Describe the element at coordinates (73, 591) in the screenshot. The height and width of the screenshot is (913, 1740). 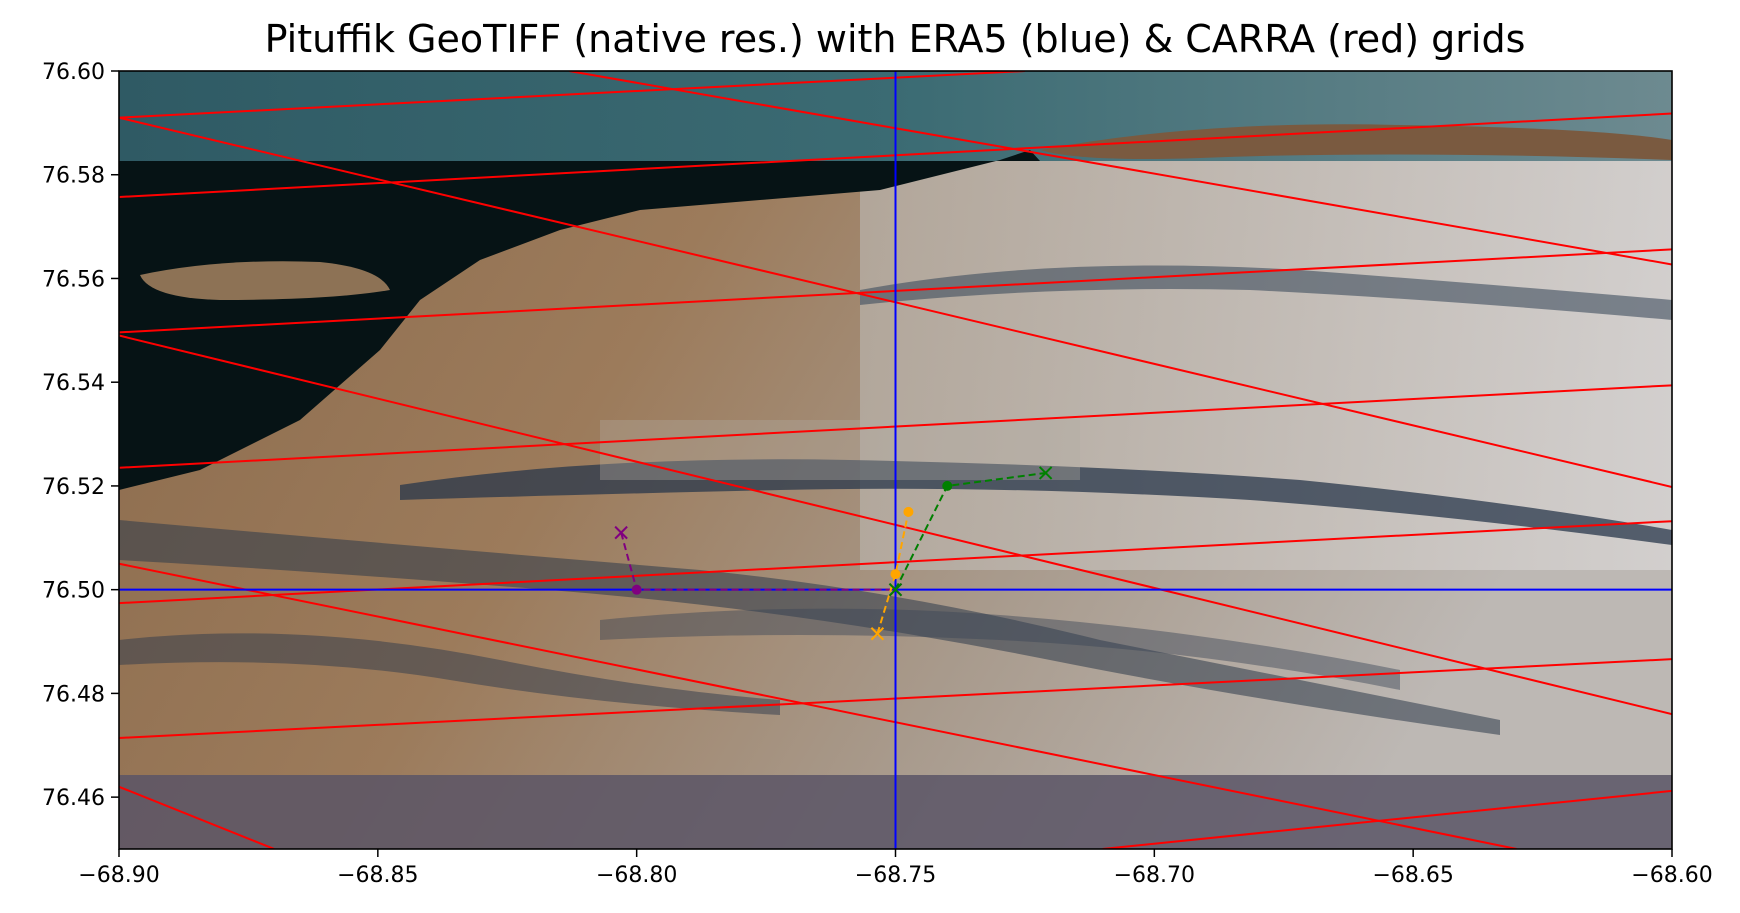
I see `y-tick-label: 76.50` at that location.